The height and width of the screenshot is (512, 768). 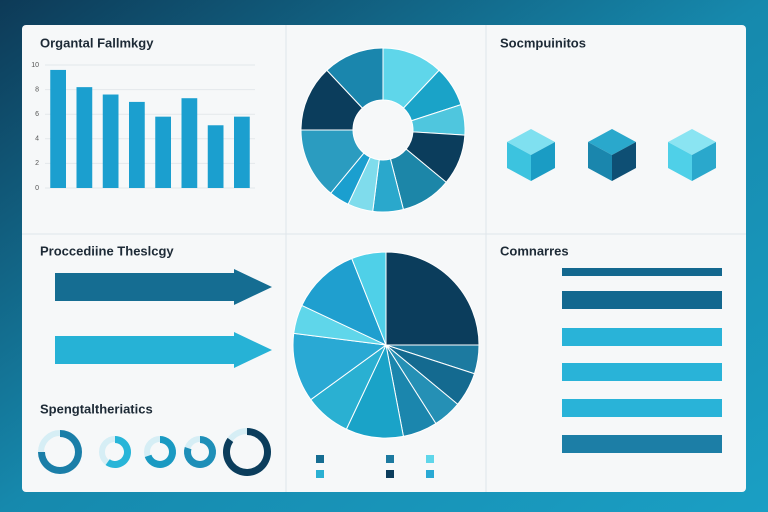 I want to click on y-tick-label: 0, so click(x=37, y=188).